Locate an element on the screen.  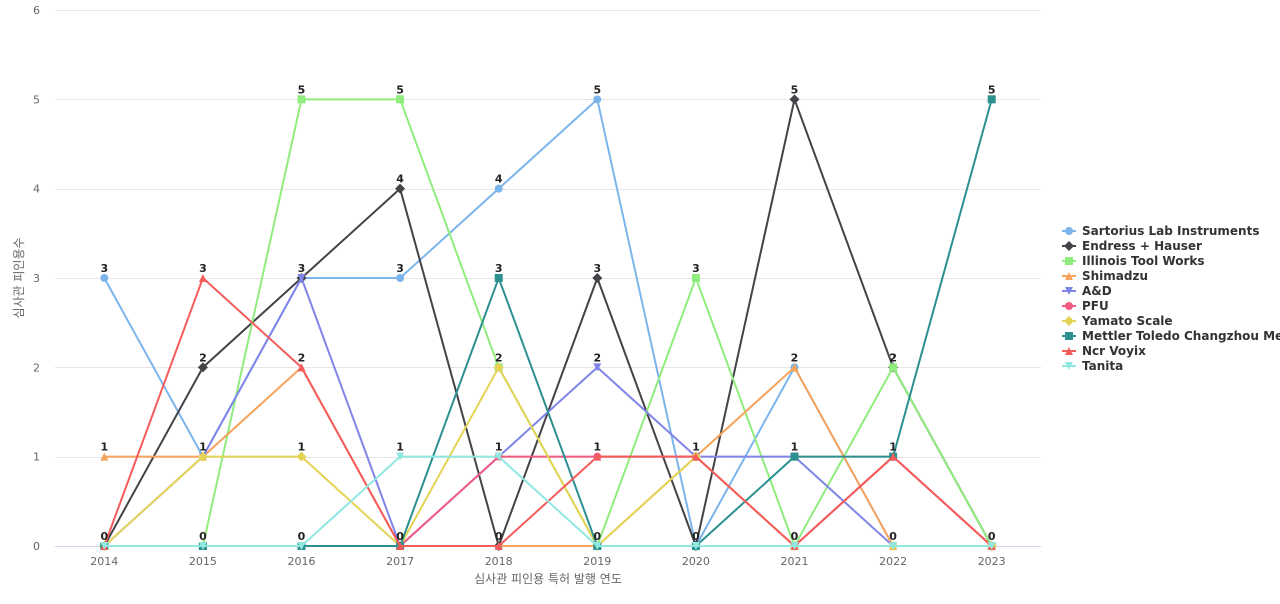
x-tick-label: 2017 is located at coordinates (400, 561).